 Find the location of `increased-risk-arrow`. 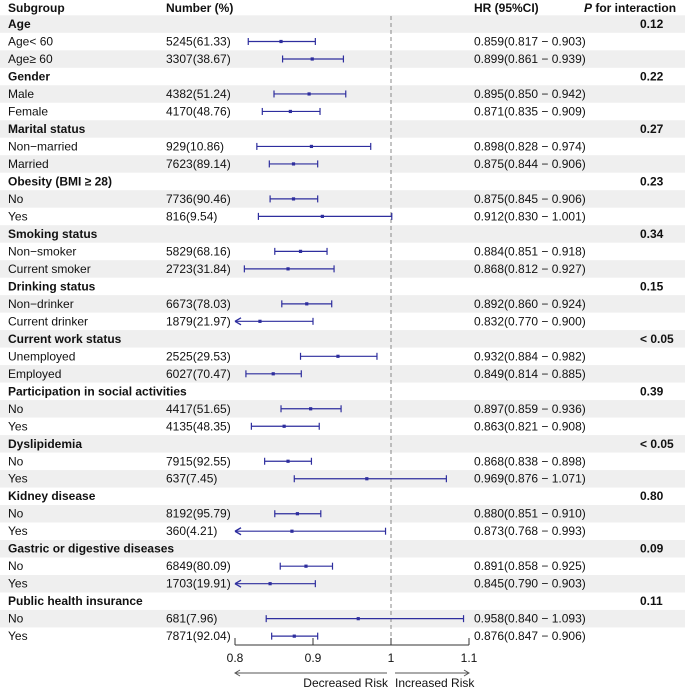

increased-risk-arrow is located at coordinates (432, 673).